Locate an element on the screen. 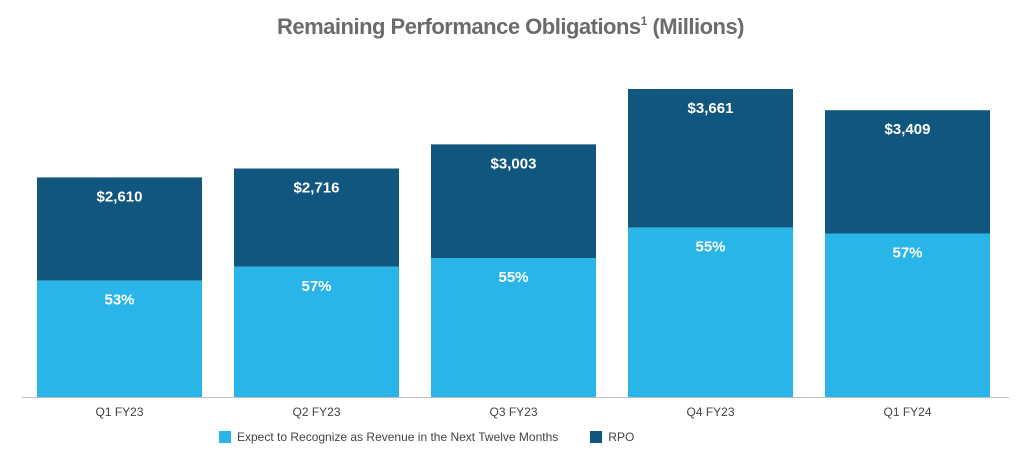  pct-label-q1-fy24: 57% is located at coordinates (907, 253).